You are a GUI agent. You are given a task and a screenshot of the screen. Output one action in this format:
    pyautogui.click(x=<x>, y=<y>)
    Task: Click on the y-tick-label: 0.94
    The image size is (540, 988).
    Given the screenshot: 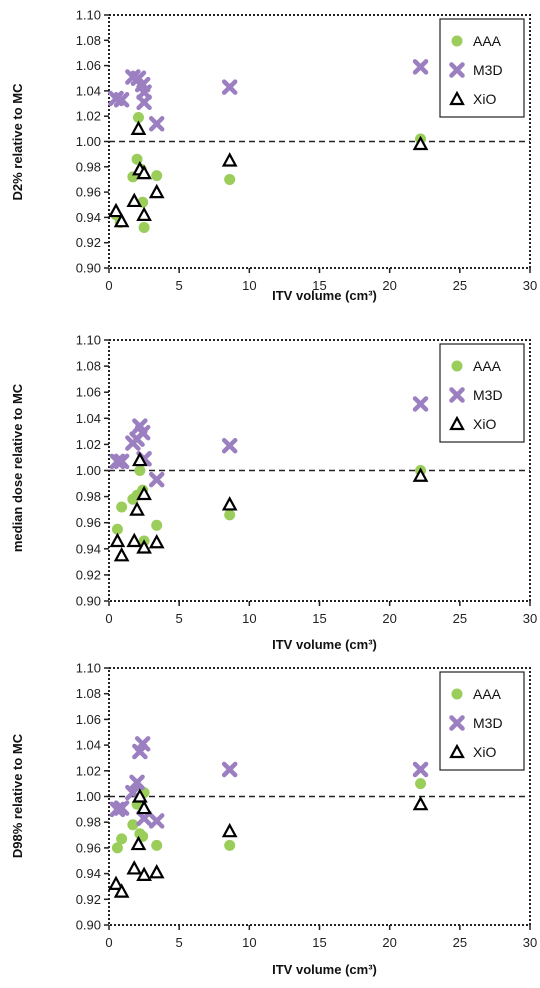 What is the action you would take?
    pyautogui.click(x=88, y=873)
    